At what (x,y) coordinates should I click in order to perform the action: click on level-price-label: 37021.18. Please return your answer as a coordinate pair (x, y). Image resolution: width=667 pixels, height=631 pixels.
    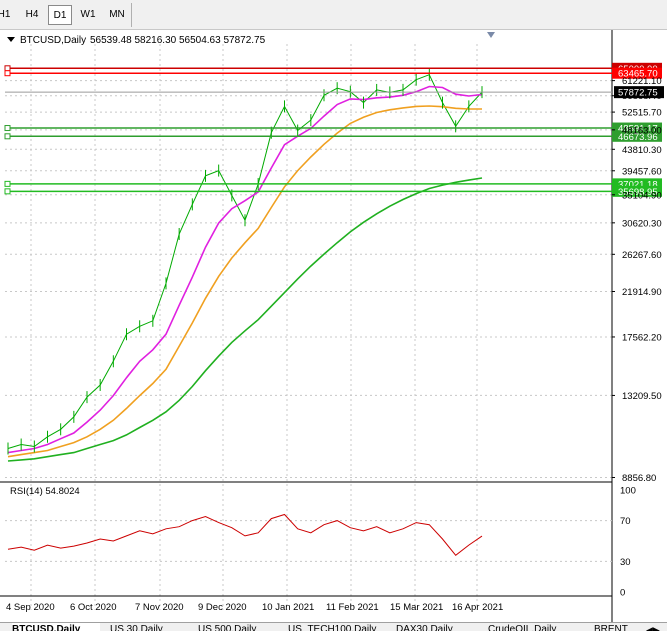
    Looking at the image, I should click on (638, 184).